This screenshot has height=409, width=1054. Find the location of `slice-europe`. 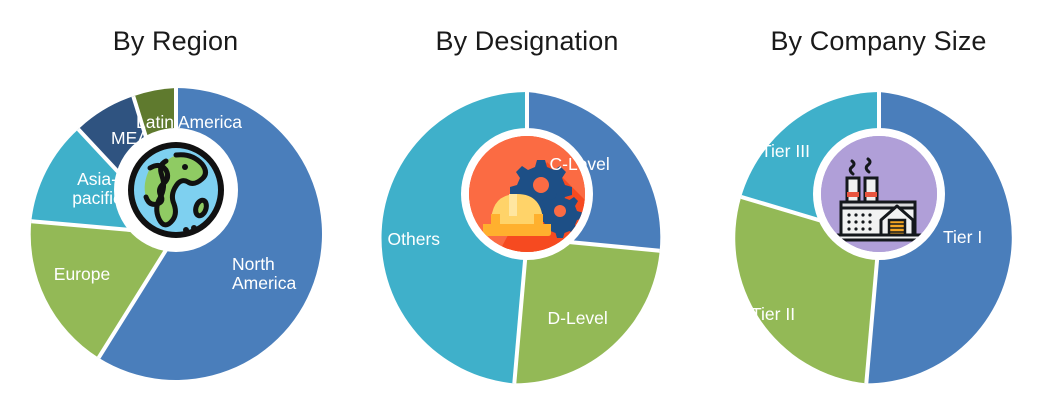

slice-europe is located at coordinates (103, 289).